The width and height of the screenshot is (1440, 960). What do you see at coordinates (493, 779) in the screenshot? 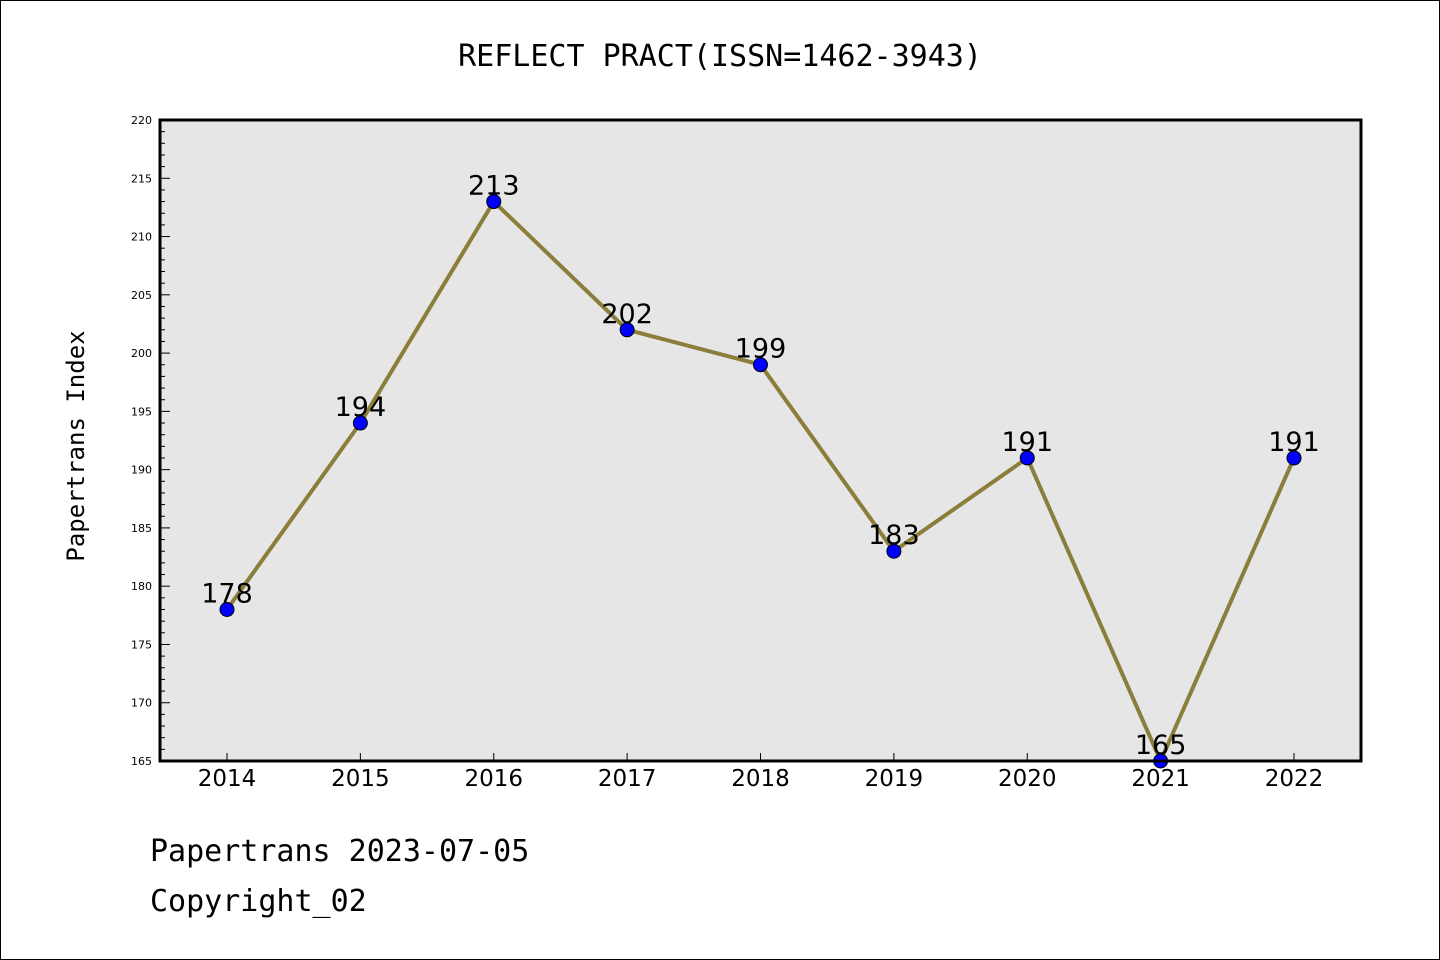
I see `x-tick-label: 2016` at bounding box center [493, 779].